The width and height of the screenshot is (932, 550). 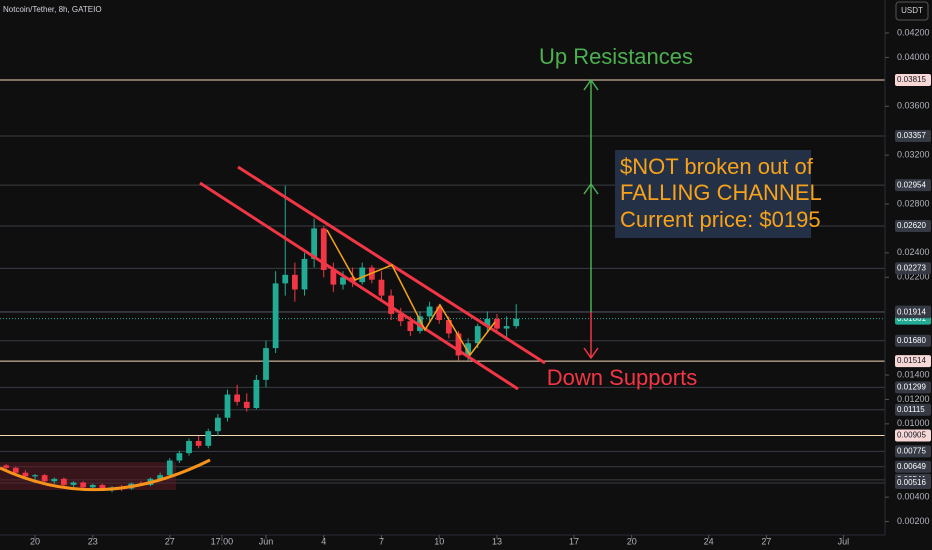 What do you see at coordinates (913, 252) in the screenshot?
I see `y-tick-label: 0.02400` at bounding box center [913, 252].